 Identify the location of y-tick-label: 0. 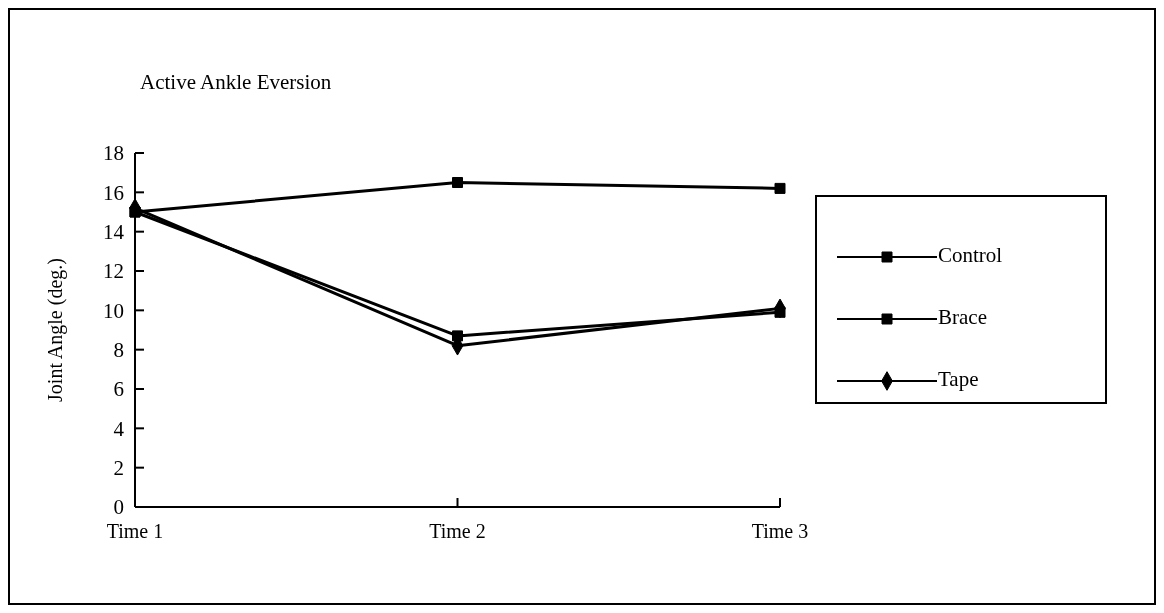
(118, 507).